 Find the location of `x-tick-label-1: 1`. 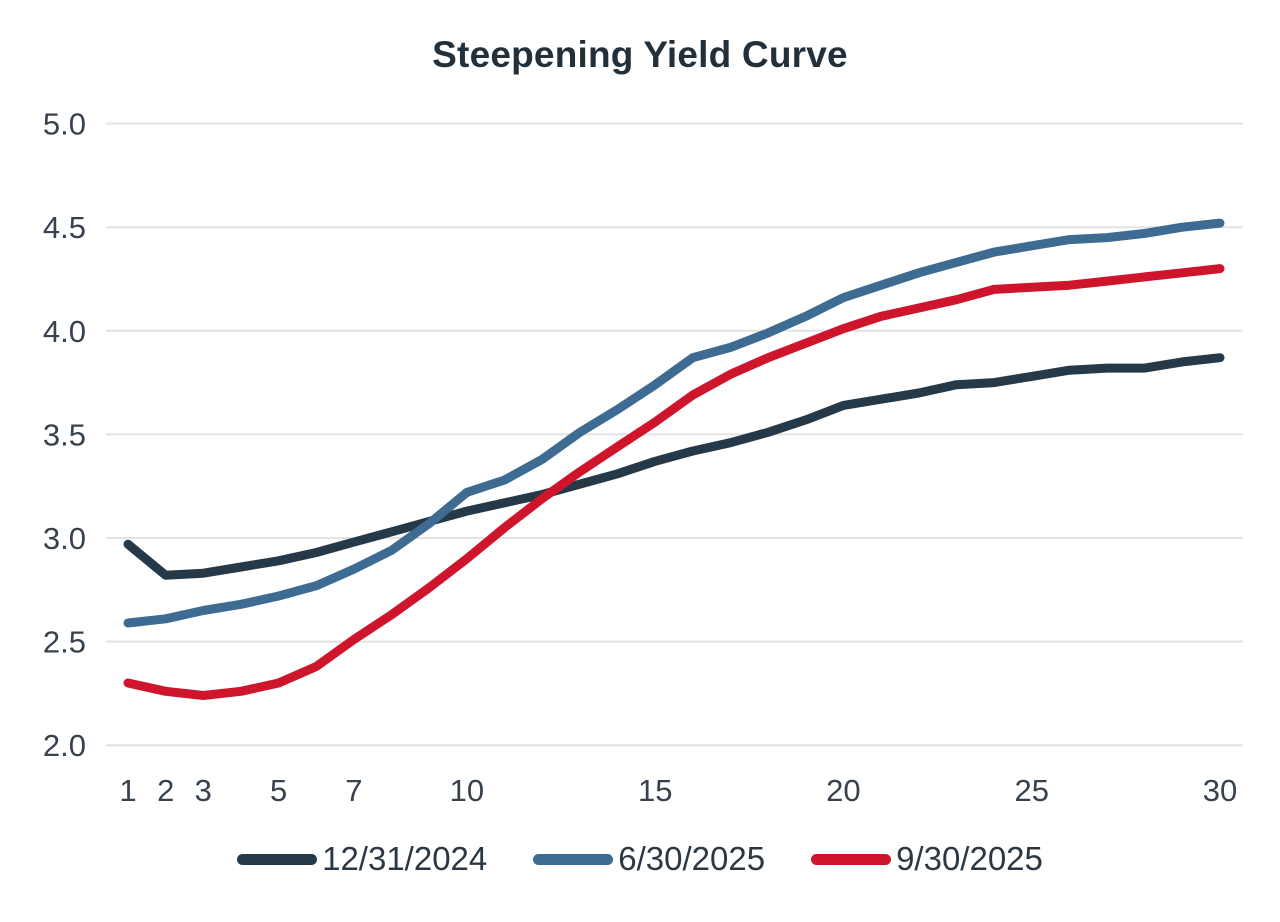

x-tick-label-1: 1 is located at coordinates (127, 790).